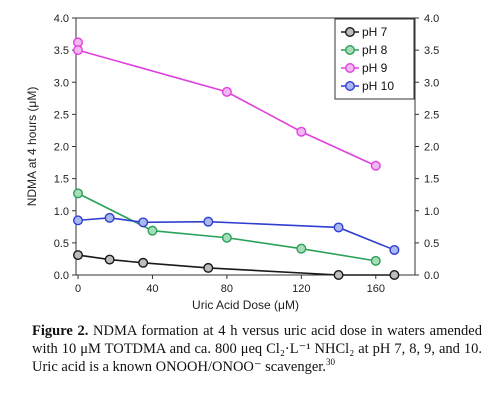 This screenshot has height=411, width=492. I want to click on legend-item-ph10: pH 10, so click(367, 86).